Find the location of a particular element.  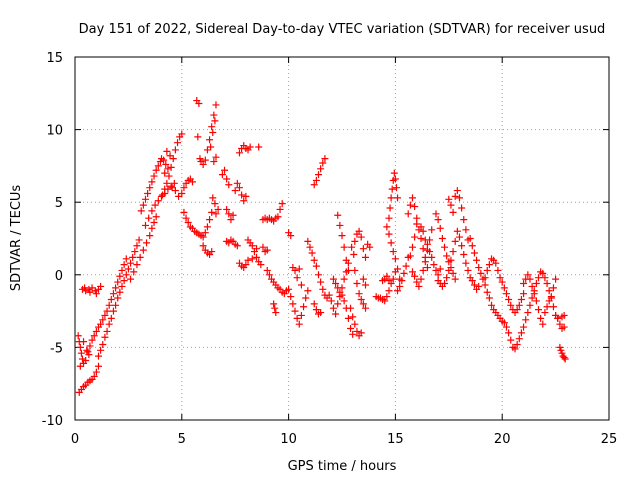

x-tick-label: 20 is located at coordinates (502, 439).